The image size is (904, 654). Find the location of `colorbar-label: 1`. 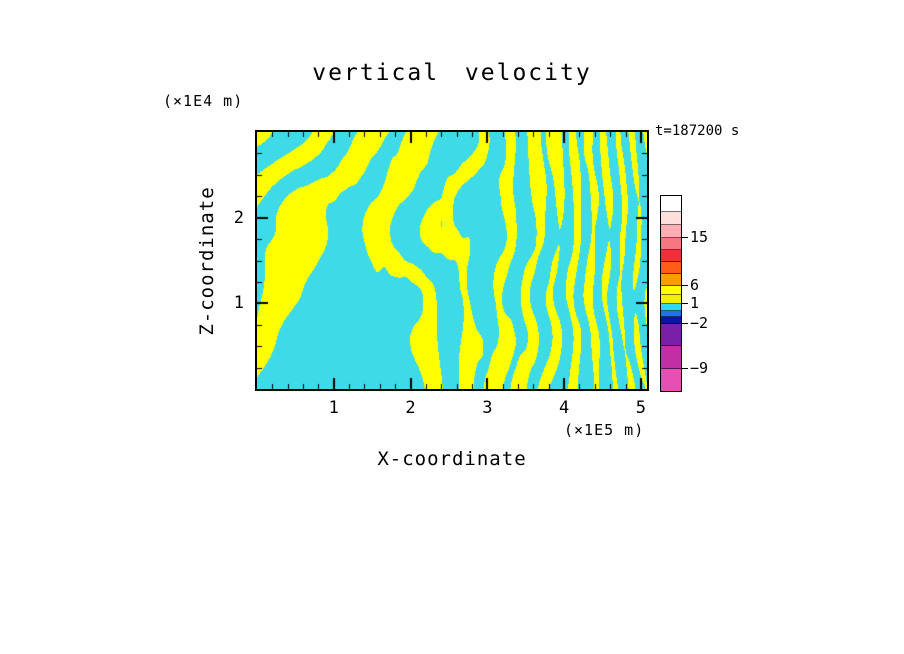

colorbar-label: 1 is located at coordinates (695, 303).